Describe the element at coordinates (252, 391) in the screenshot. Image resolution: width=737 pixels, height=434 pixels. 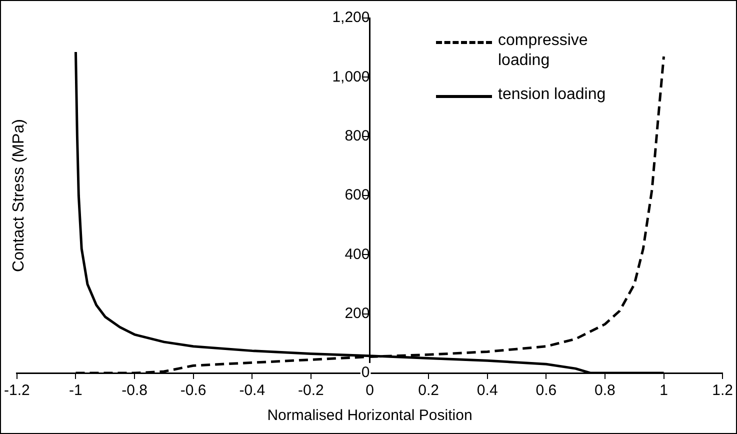
I see `x-tick-label: -0.4` at that location.